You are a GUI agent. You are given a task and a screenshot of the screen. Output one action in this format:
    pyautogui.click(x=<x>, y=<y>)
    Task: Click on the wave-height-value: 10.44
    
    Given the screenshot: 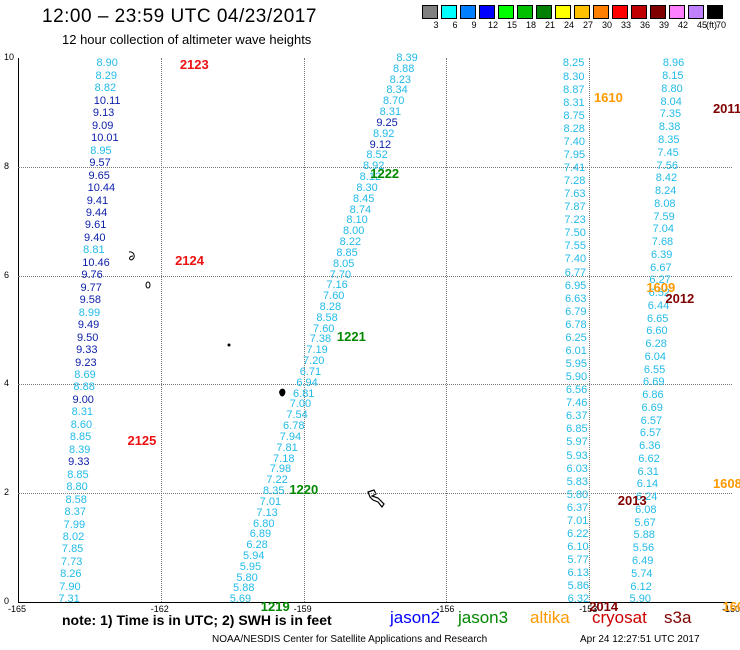 What is the action you would take?
    pyautogui.click(x=101, y=188)
    